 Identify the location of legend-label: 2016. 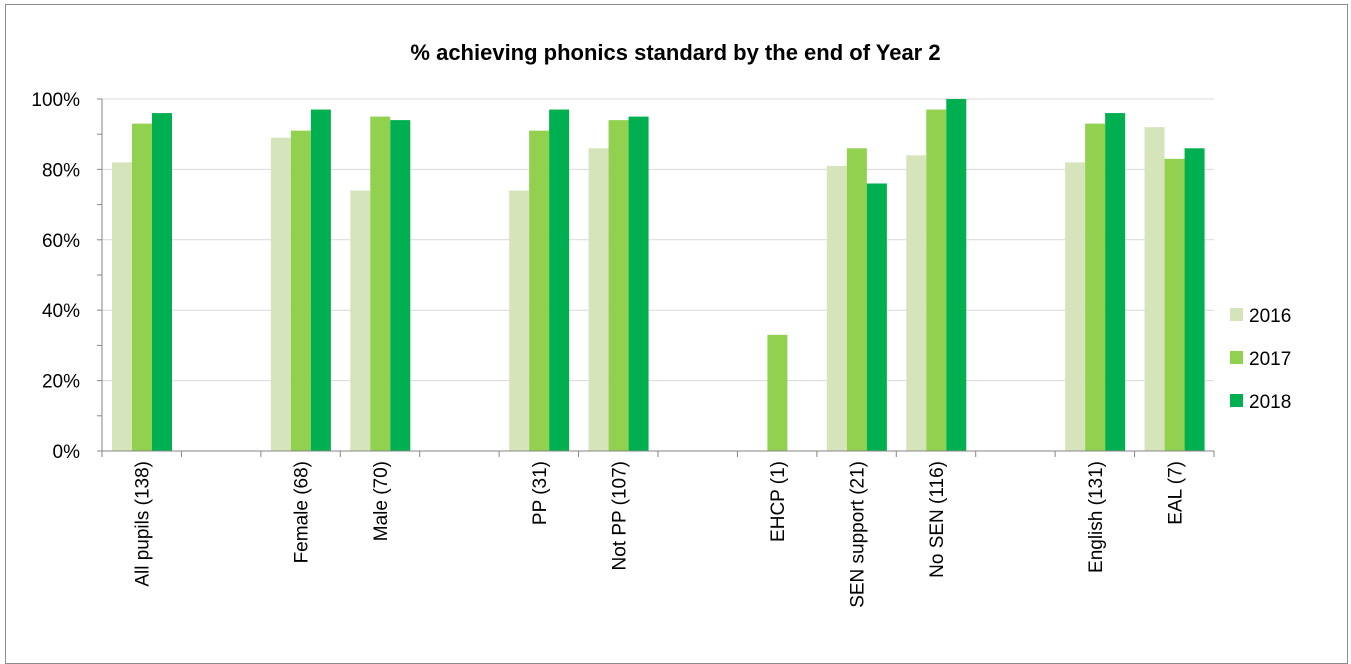
(1270, 316).